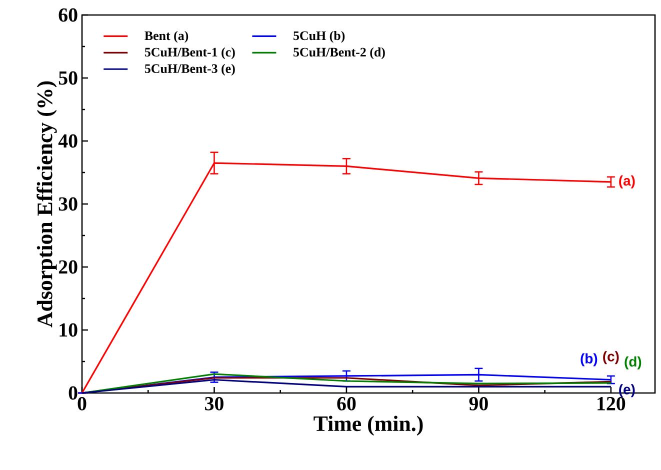 This screenshot has height=470, width=661. Describe the element at coordinates (68, 267) in the screenshot. I see `y-tick-label: 20` at that location.